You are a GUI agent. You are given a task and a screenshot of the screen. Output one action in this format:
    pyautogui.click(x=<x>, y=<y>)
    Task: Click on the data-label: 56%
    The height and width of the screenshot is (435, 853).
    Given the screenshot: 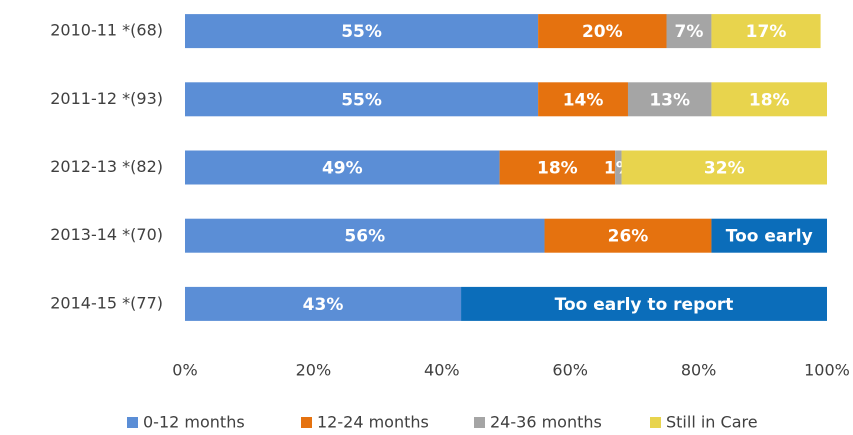 What is the action you would take?
    pyautogui.click(x=364, y=237)
    